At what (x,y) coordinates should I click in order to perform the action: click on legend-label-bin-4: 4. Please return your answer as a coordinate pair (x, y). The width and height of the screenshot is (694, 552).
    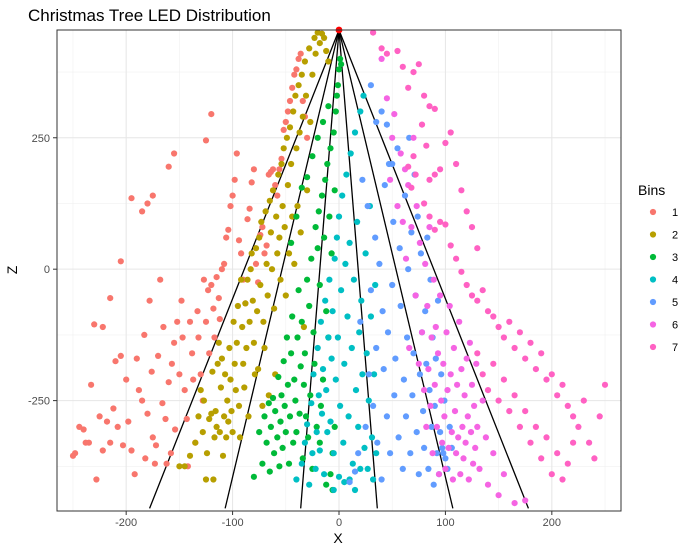
    Looking at the image, I should click on (675, 281).